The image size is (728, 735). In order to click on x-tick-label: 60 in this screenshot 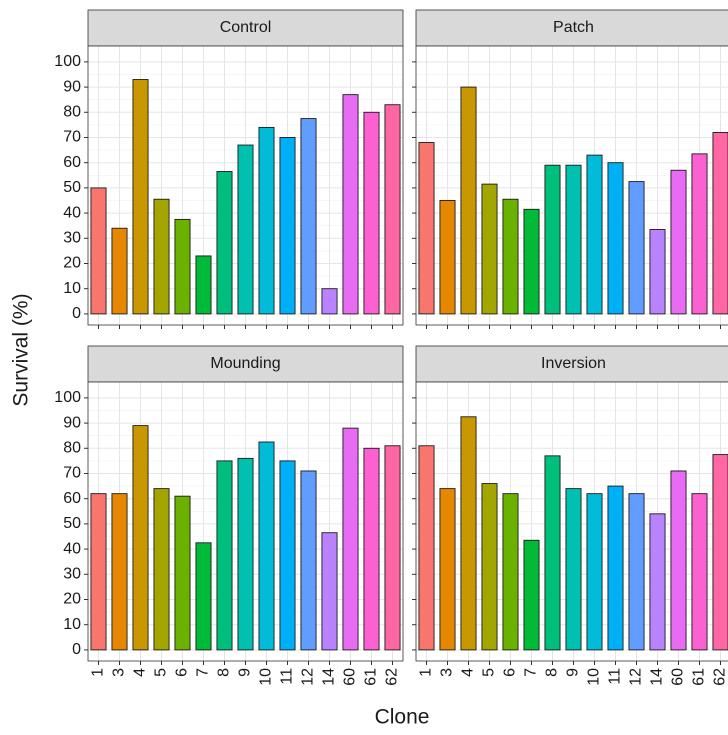, I will do `click(678, 677)`.